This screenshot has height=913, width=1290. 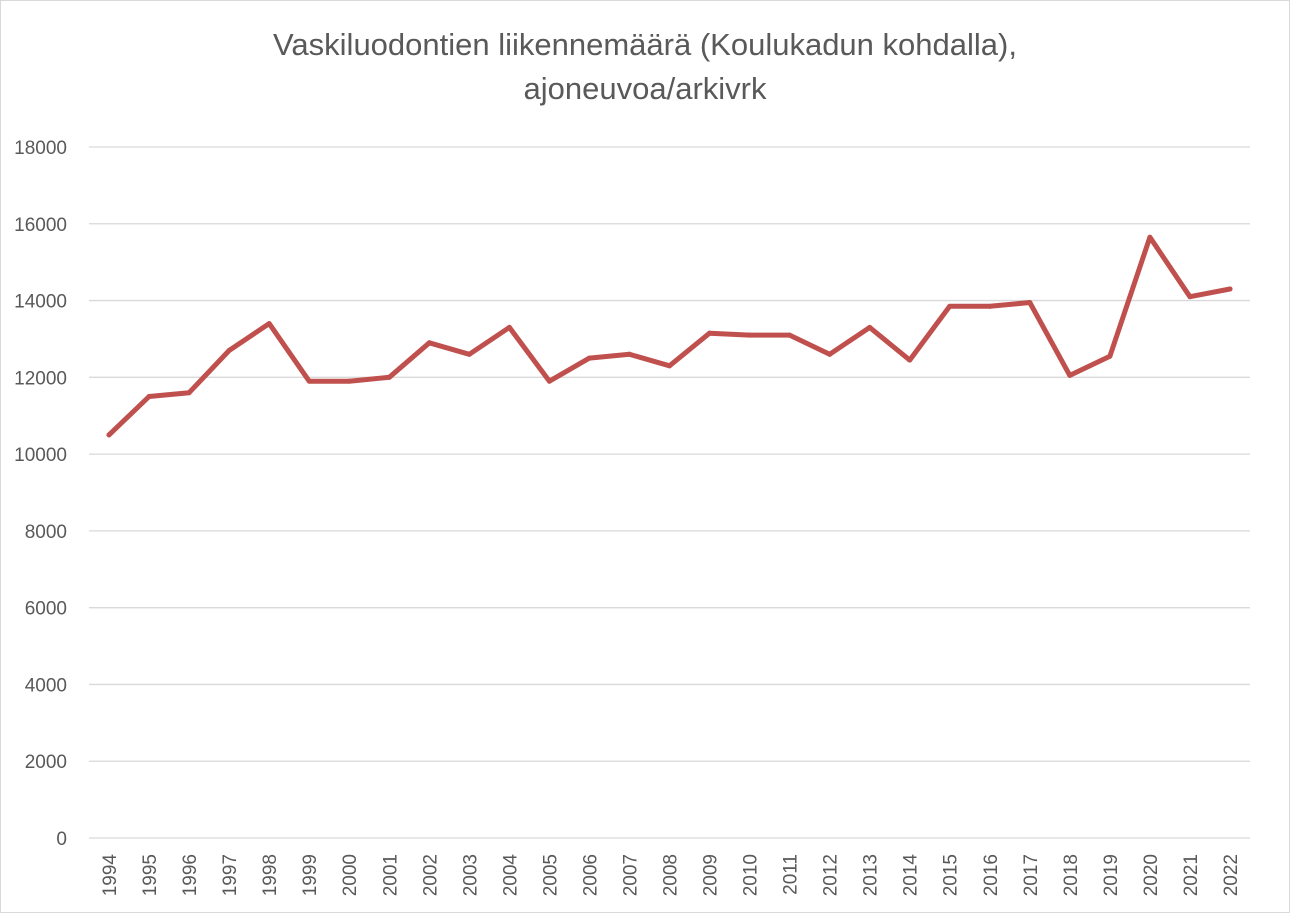 What do you see at coordinates (991, 875) in the screenshot?
I see `x-tick-label: 2016` at bounding box center [991, 875].